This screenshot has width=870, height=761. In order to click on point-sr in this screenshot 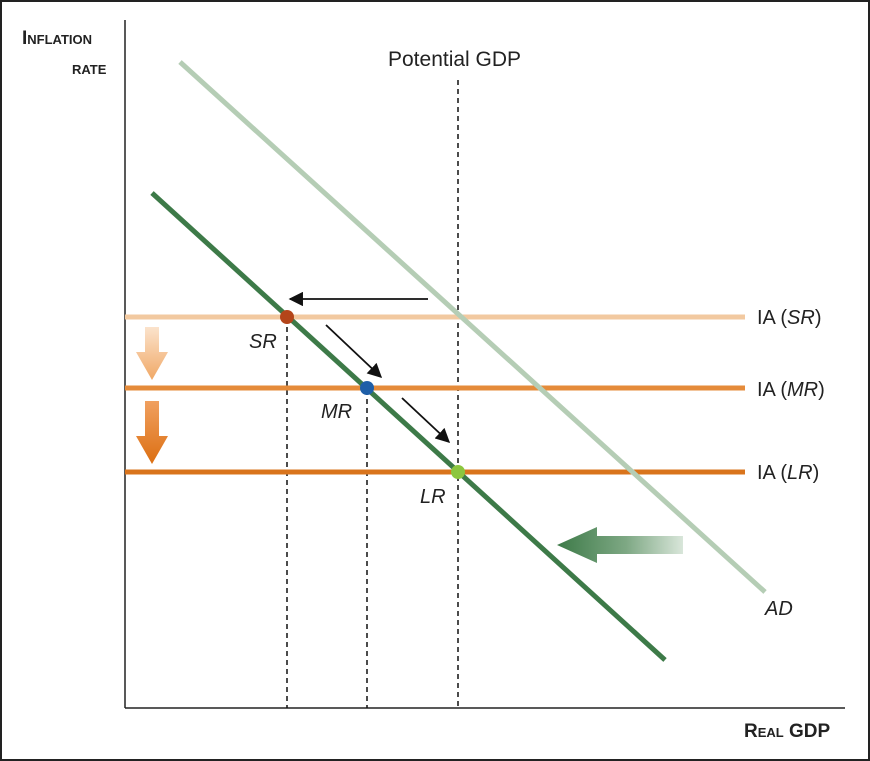, I will do `click(287, 317)`.